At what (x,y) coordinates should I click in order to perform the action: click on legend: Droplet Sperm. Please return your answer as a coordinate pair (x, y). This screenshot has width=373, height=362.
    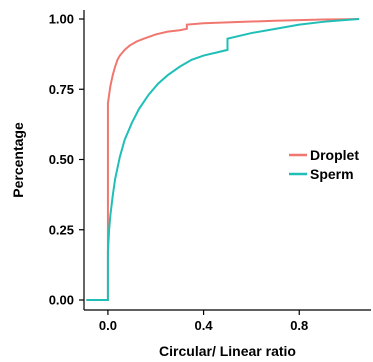
    Looking at the image, I should click on (324, 164).